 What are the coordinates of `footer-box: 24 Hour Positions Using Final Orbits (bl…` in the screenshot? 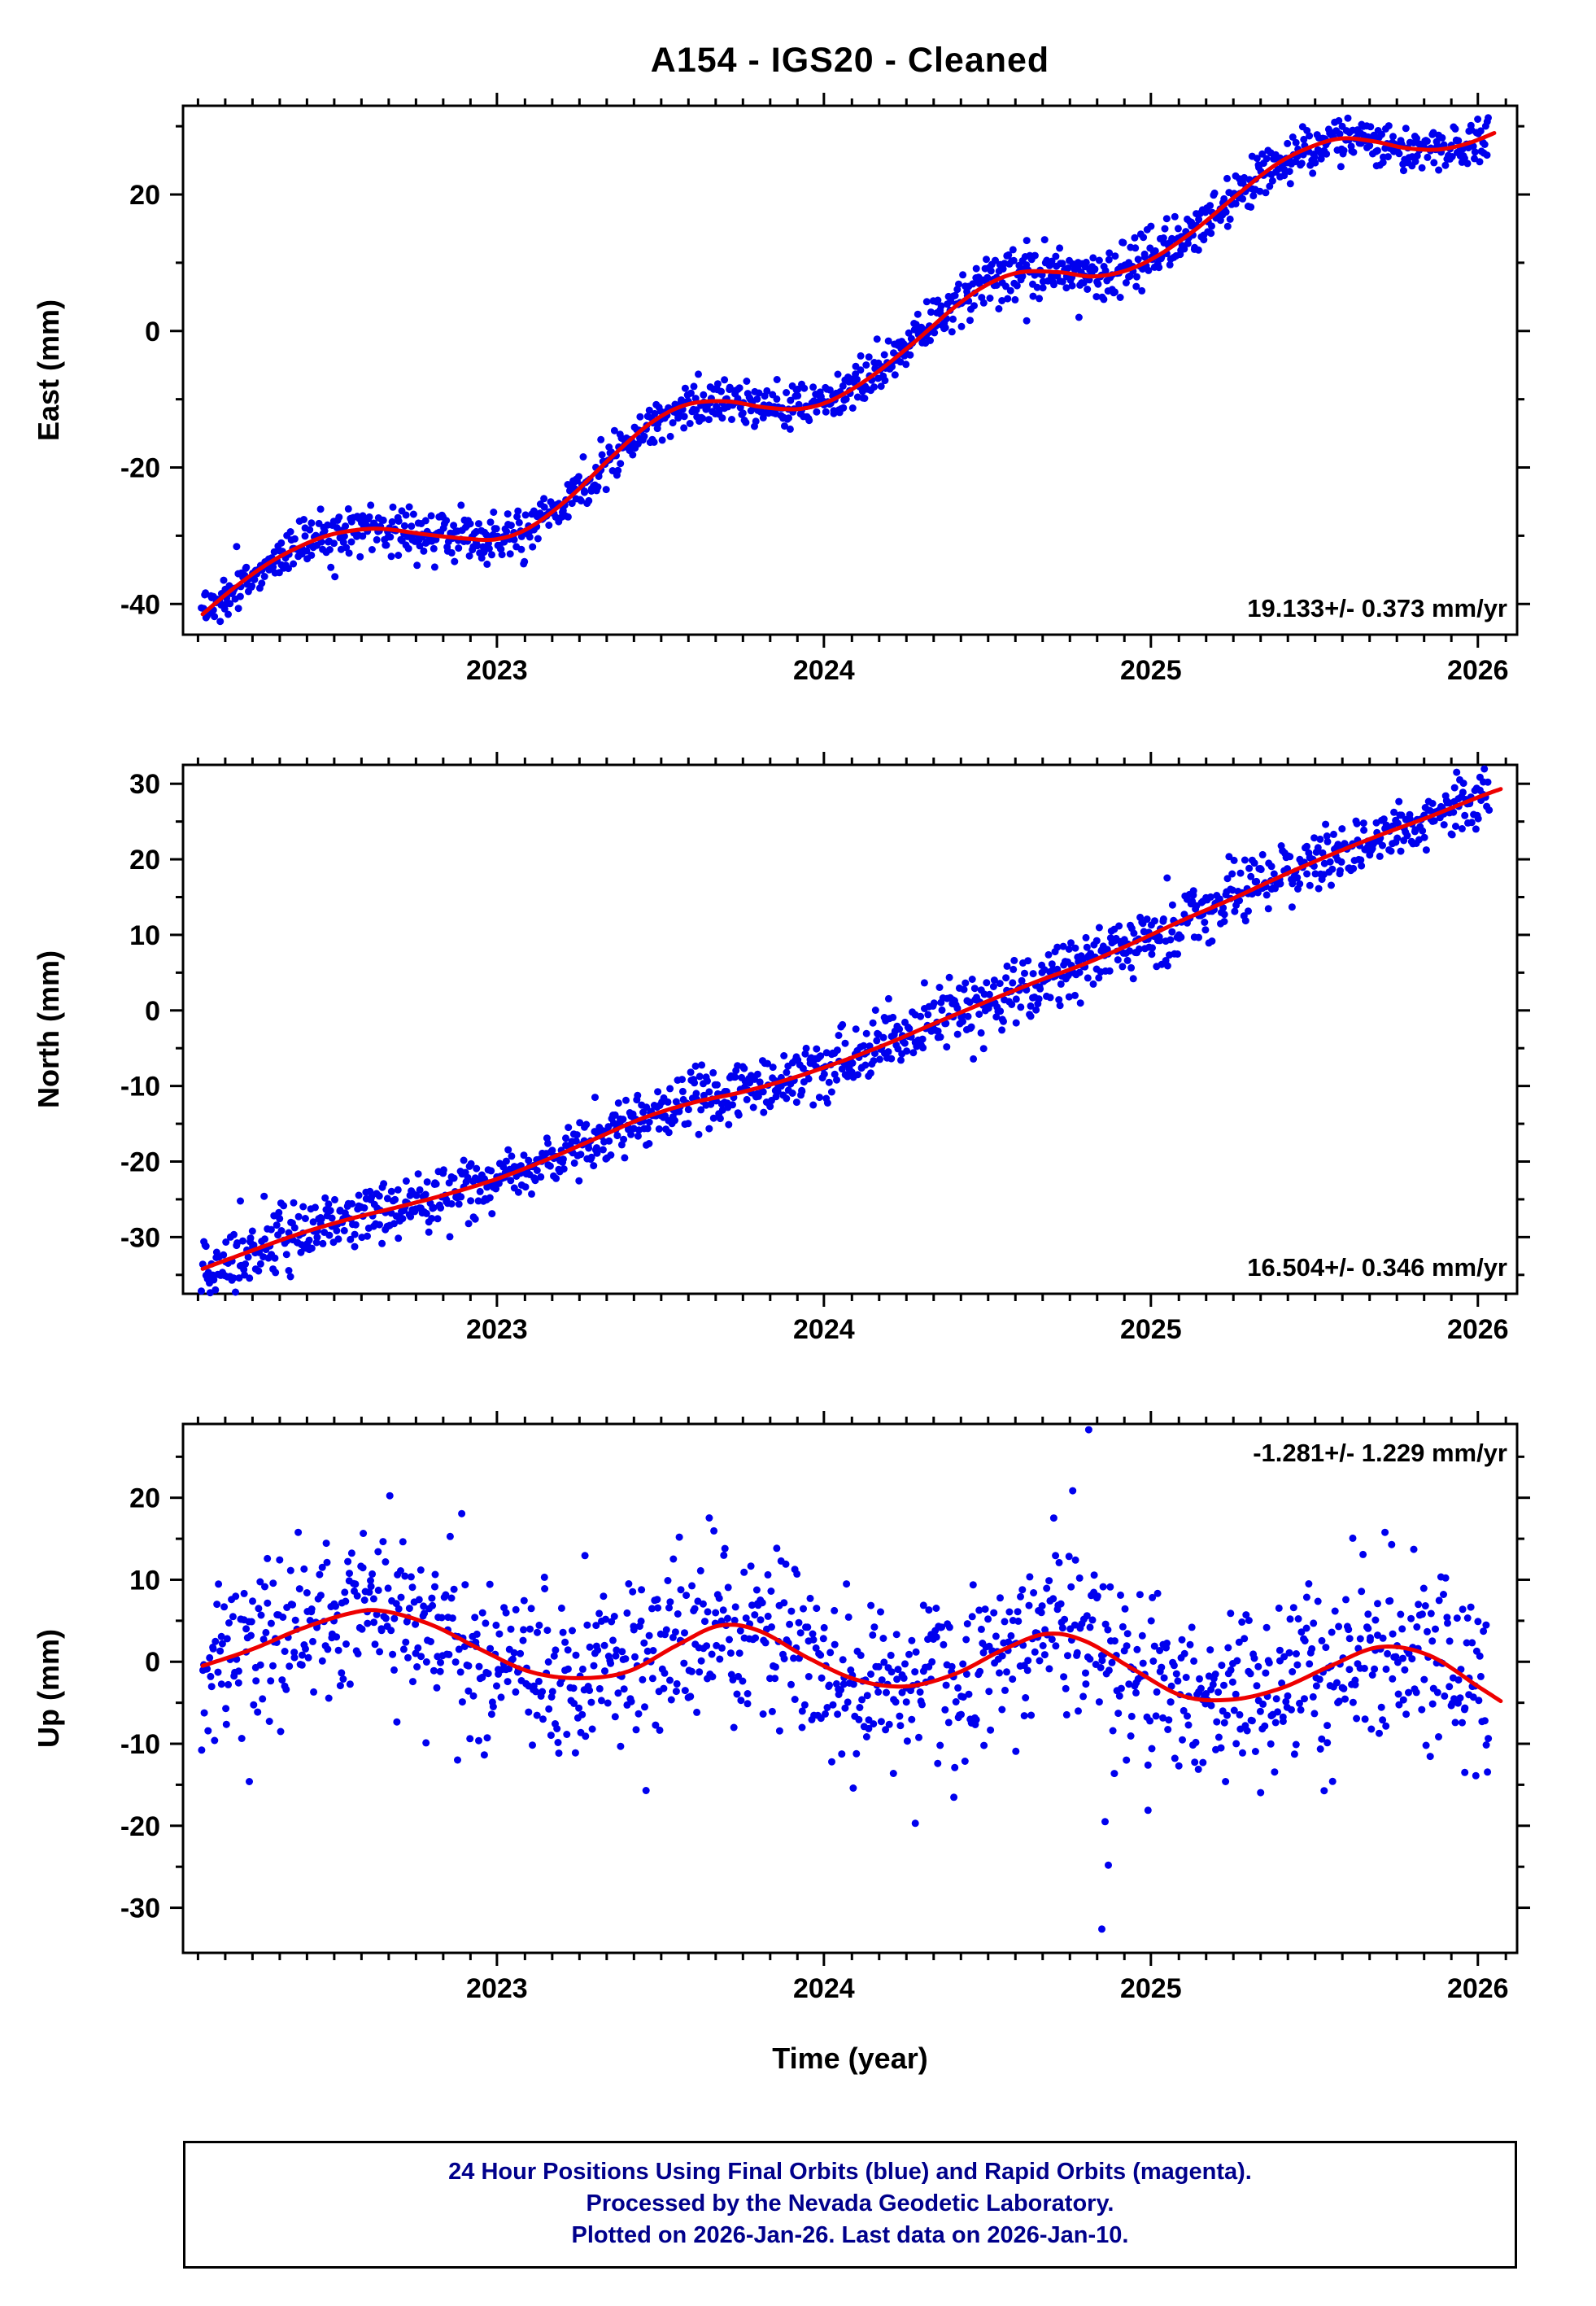 It's located at (850, 2205).